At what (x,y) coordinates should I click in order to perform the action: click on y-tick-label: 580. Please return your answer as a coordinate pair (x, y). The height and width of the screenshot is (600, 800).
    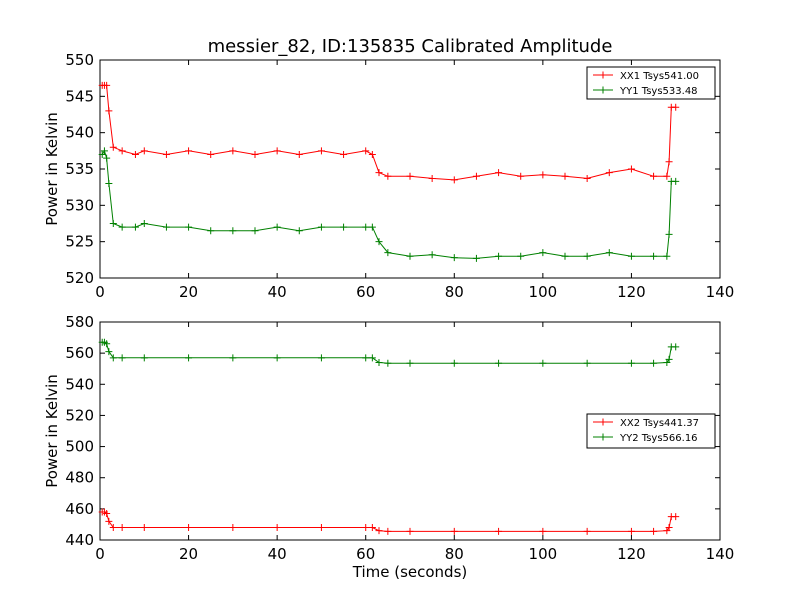
    Looking at the image, I should click on (79, 322).